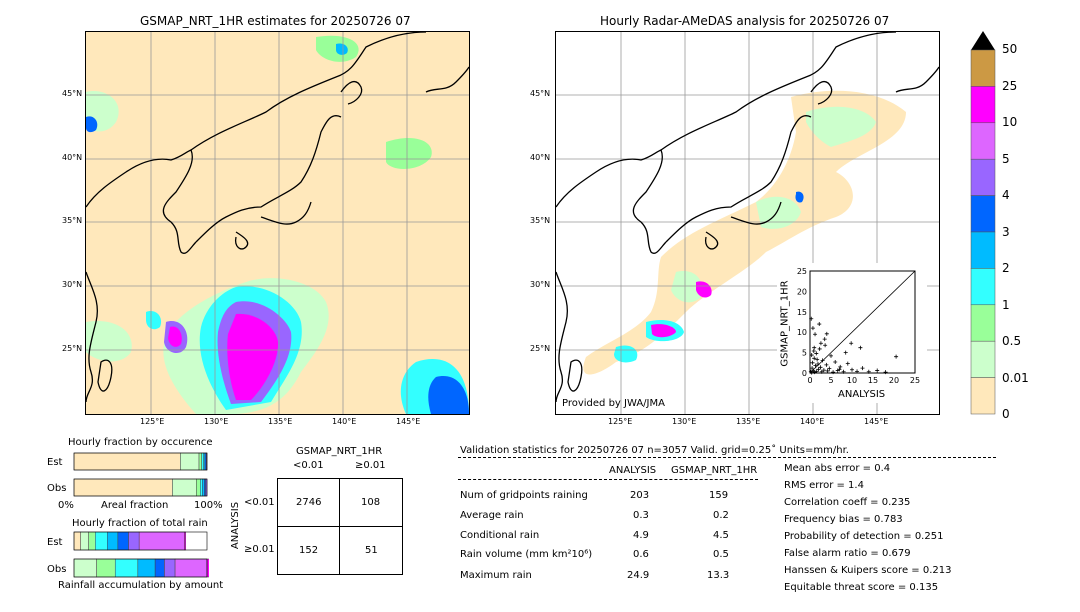 This screenshot has height=612, width=1080. Describe the element at coordinates (633, 470) in the screenshot. I see `validation-col-analysis: ANALYSIS` at that location.